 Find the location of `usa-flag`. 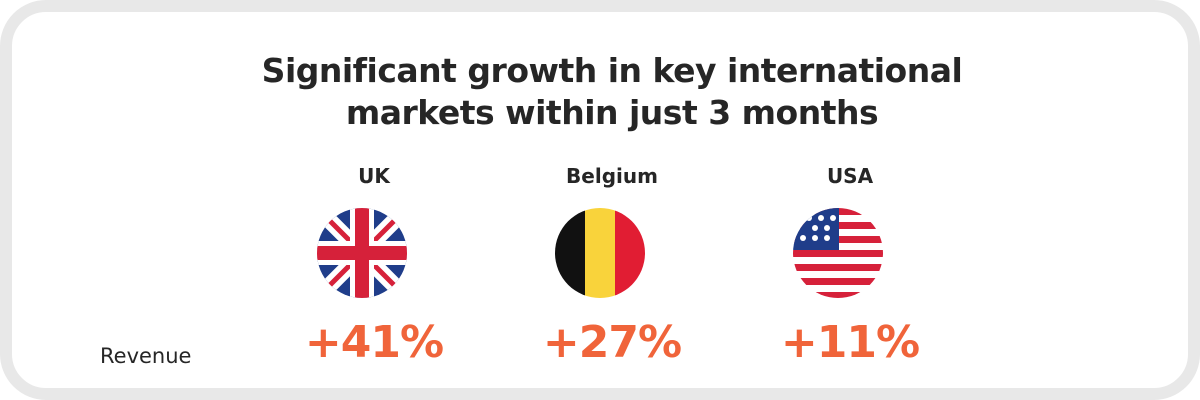

usa-flag is located at coordinates (838, 253).